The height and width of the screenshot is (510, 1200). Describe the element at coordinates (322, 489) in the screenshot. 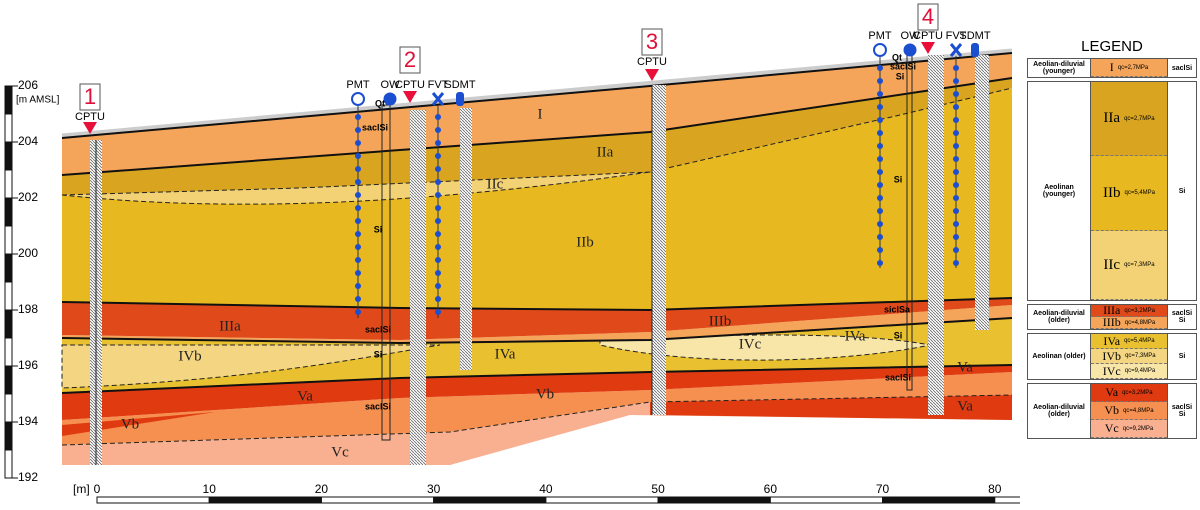

I see `x-tick-label: 20` at that location.